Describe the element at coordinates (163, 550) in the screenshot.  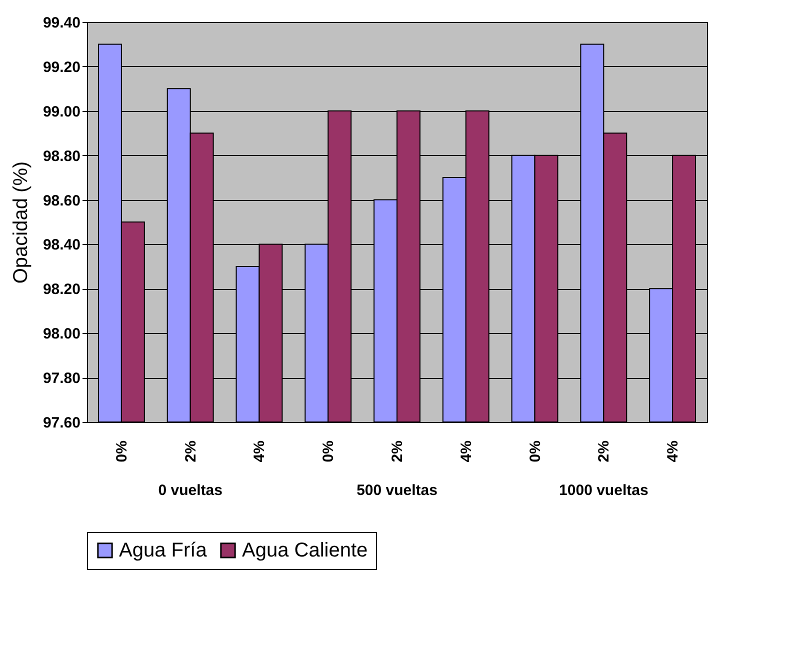
I see `legend-label: Agua Fría` at that location.